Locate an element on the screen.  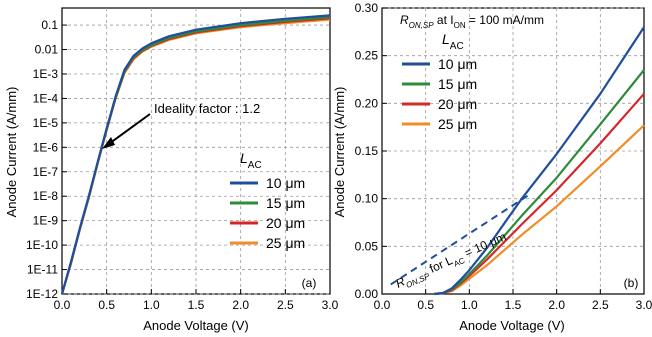
panel-b-tag: (b) is located at coordinates (631, 283).